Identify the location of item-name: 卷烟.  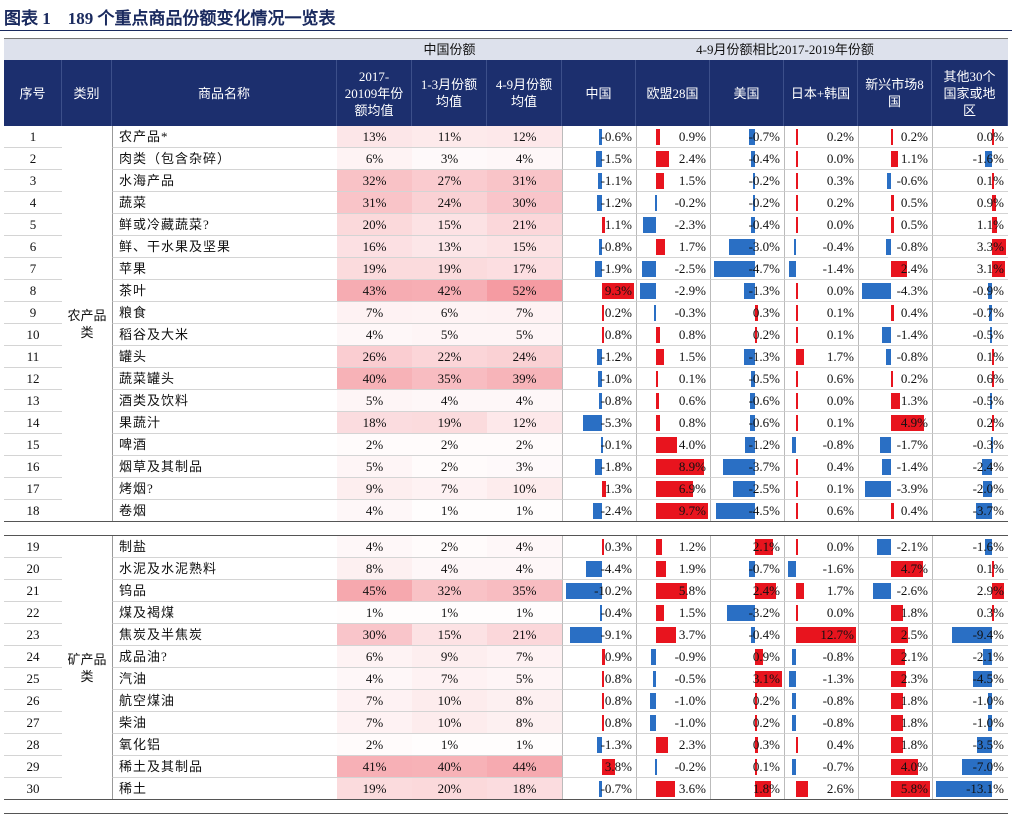
(224, 511).